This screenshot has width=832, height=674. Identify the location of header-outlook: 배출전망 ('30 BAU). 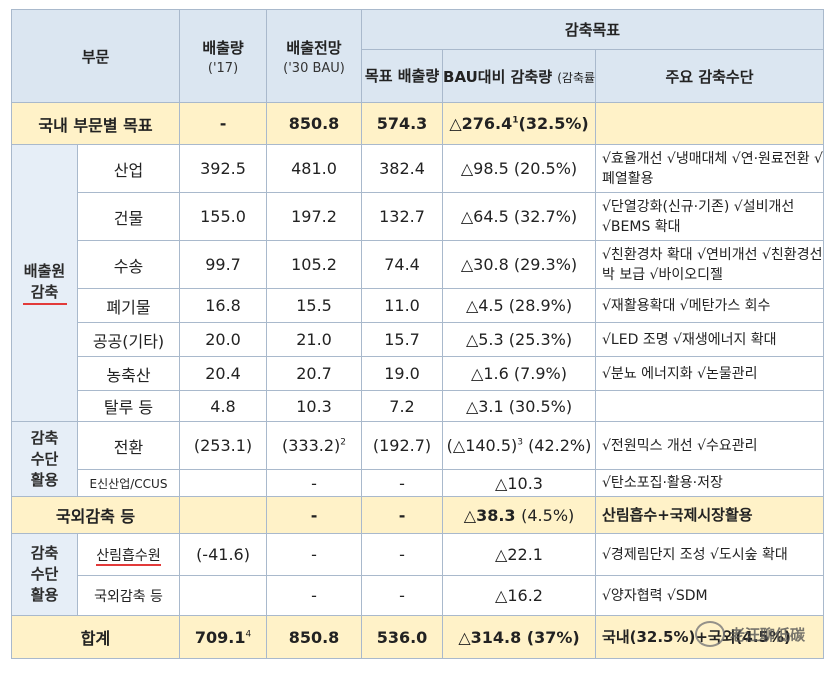
(314, 56).